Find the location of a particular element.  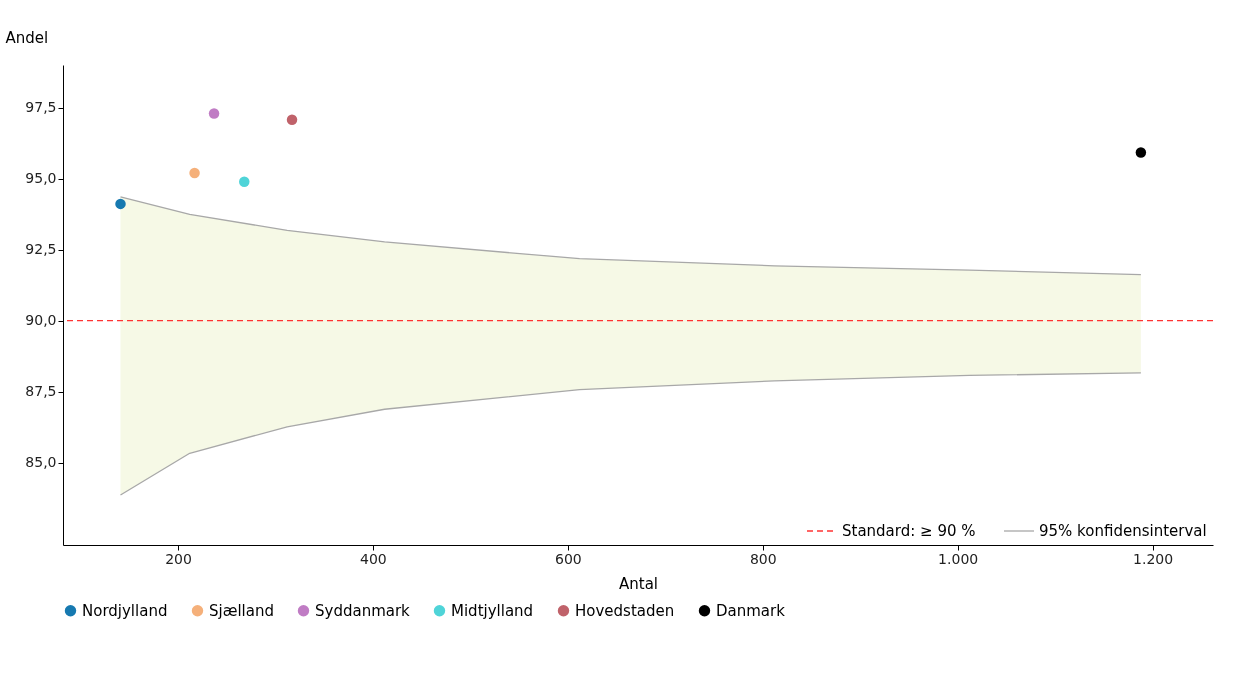

y-tick-label: 92,5 is located at coordinates (41, 249).